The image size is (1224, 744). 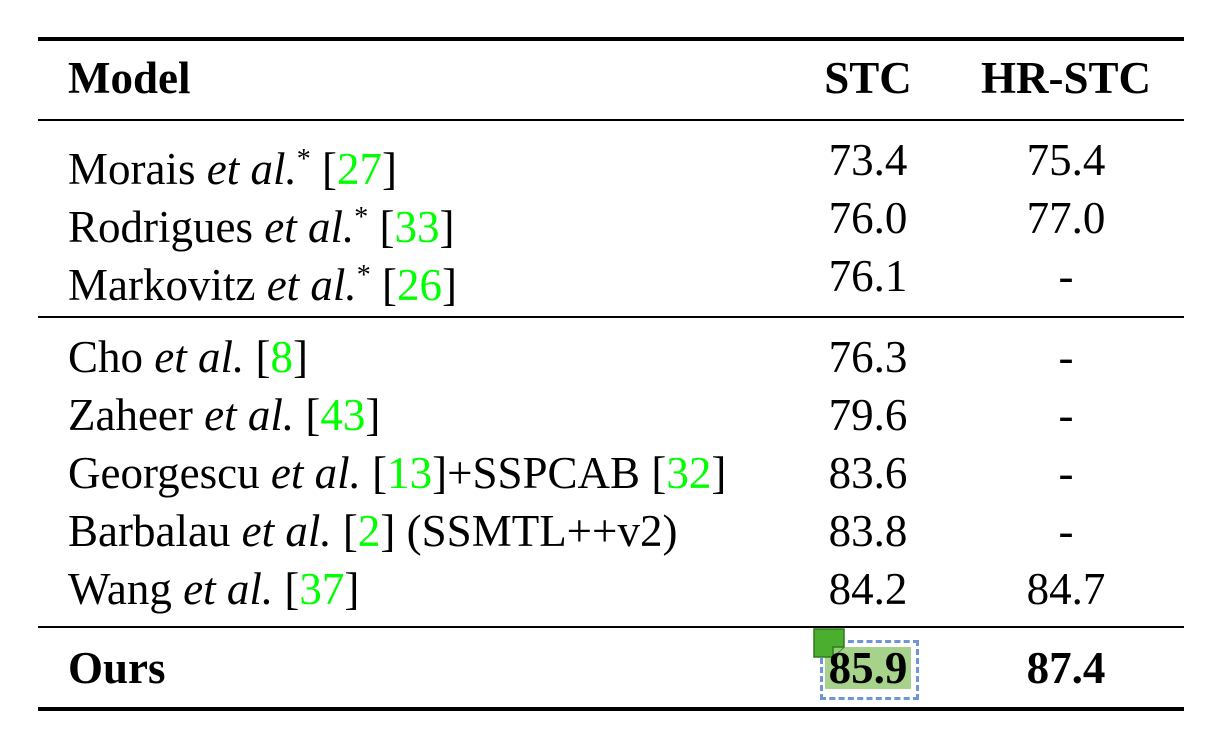 What do you see at coordinates (611, 220) in the screenshot?
I see `table-row: Rodrigues et al.* [33] 76.0 77.0` at bounding box center [611, 220].